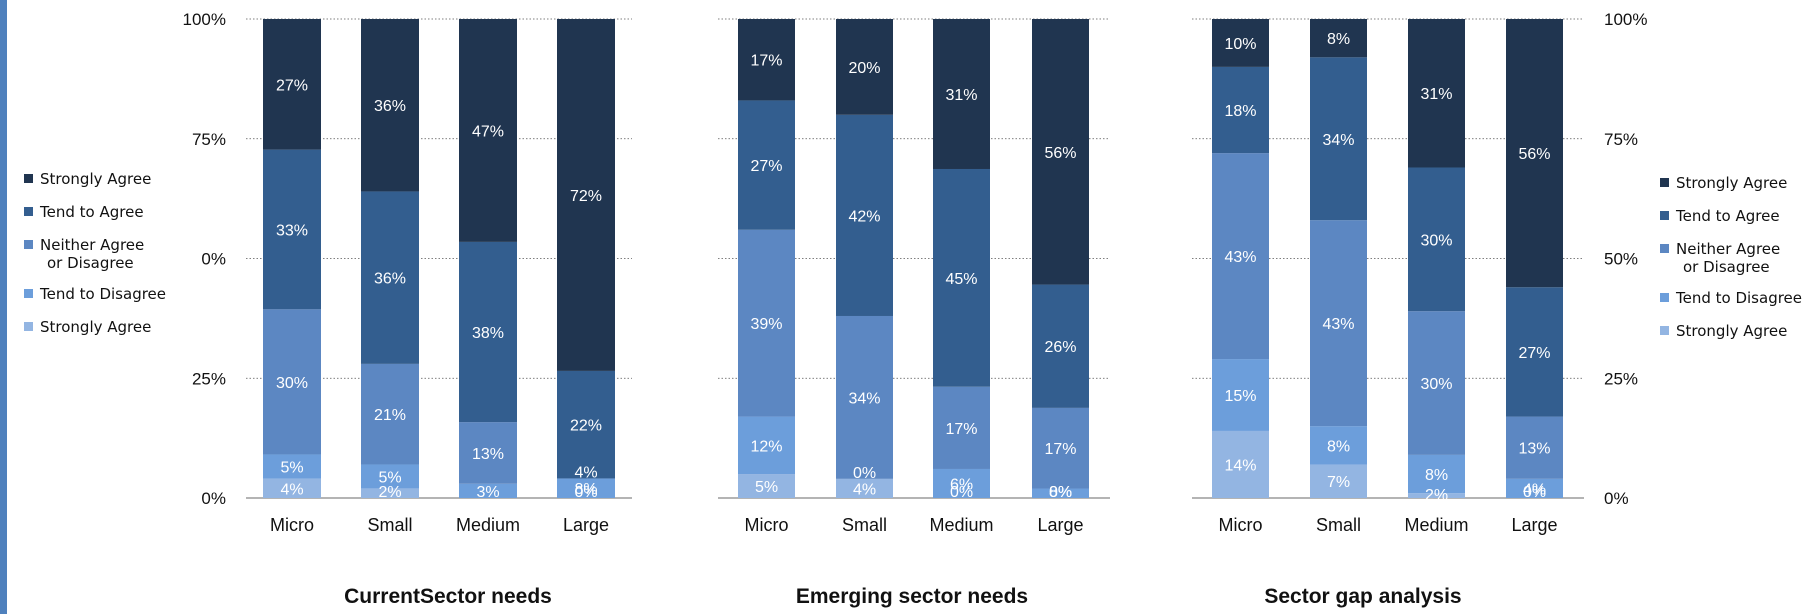  I want to click on data-label: 38%, so click(488, 333).